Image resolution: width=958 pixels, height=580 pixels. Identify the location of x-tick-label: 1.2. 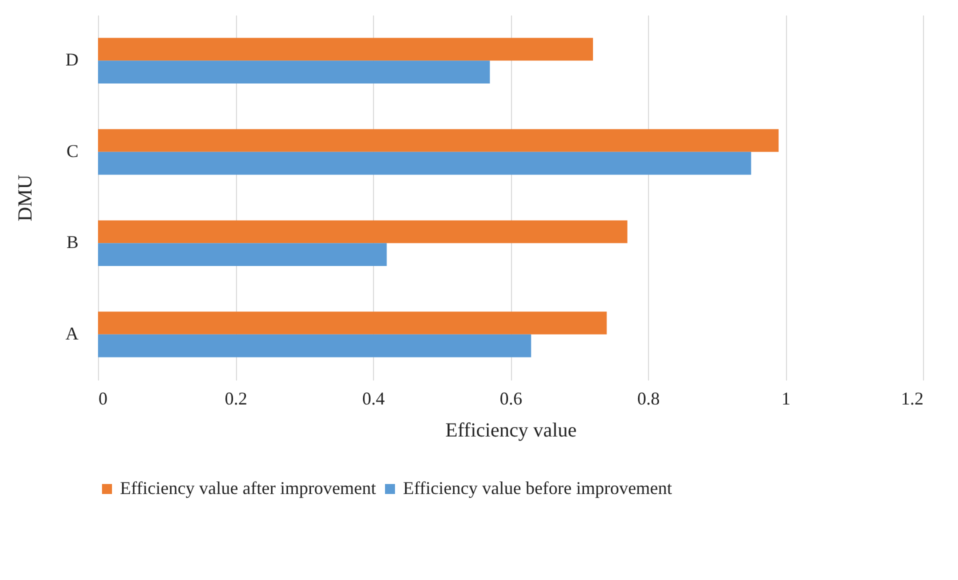
(912, 398).